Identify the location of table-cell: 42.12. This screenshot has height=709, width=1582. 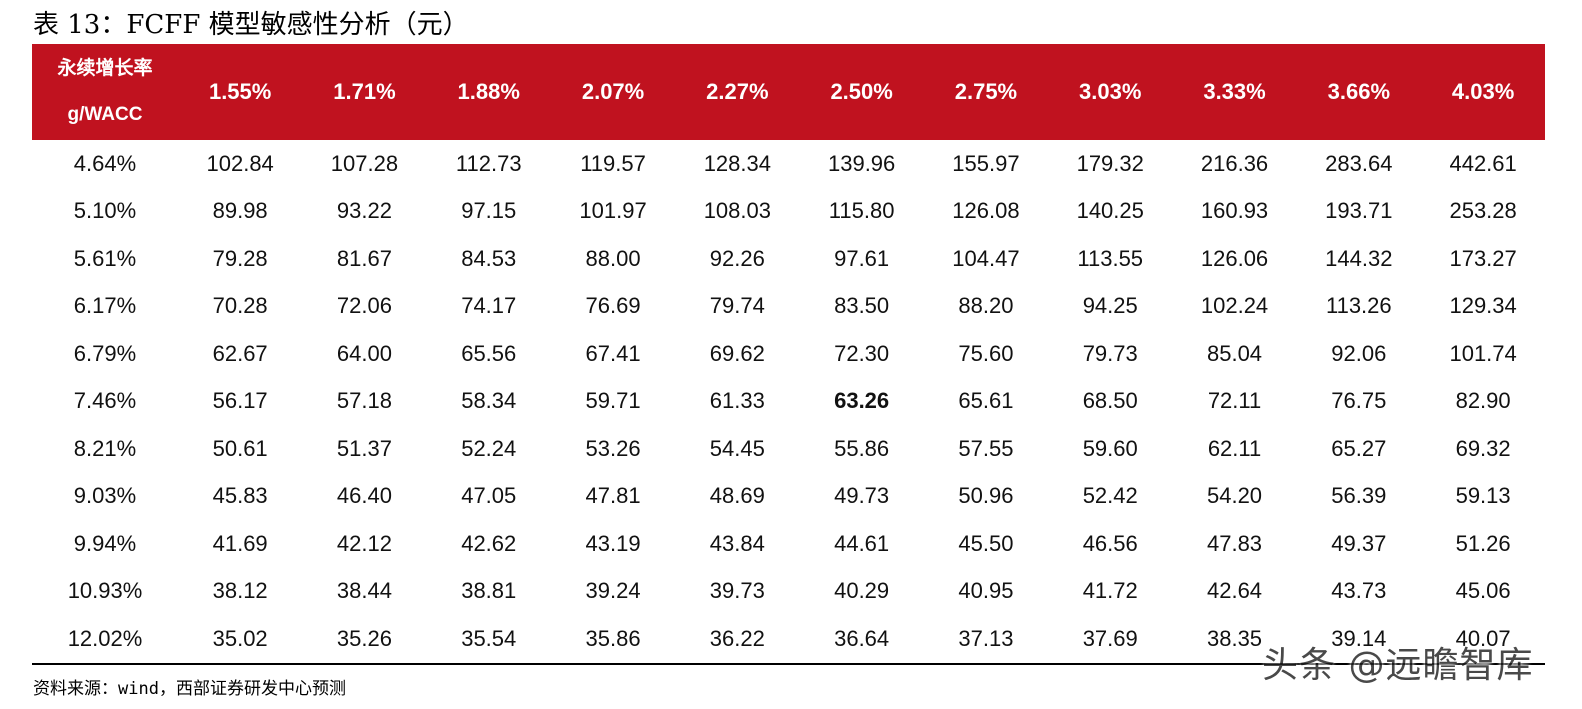
(364, 543).